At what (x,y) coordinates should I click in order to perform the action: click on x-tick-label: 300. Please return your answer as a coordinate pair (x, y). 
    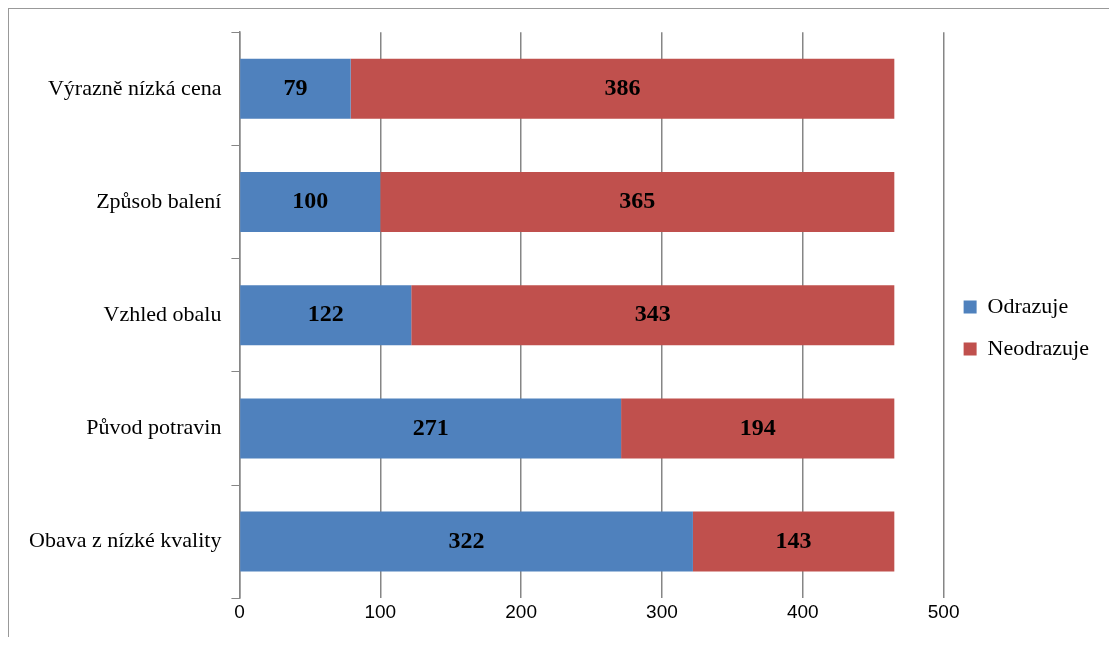
    Looking at the image, I should click on (662, 611).